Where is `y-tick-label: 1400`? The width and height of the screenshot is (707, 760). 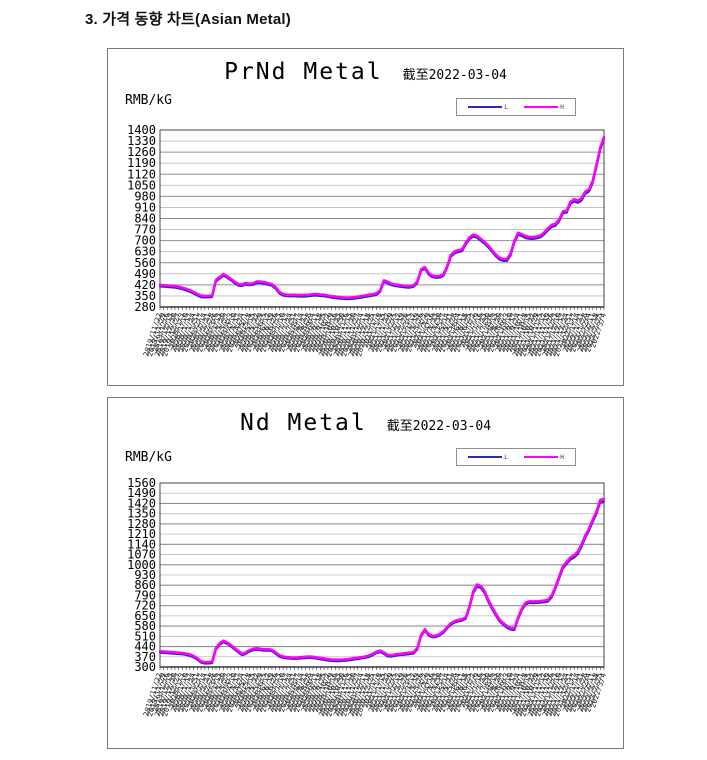
y-tick-label: 1400 is located at coordinates (141, 130).